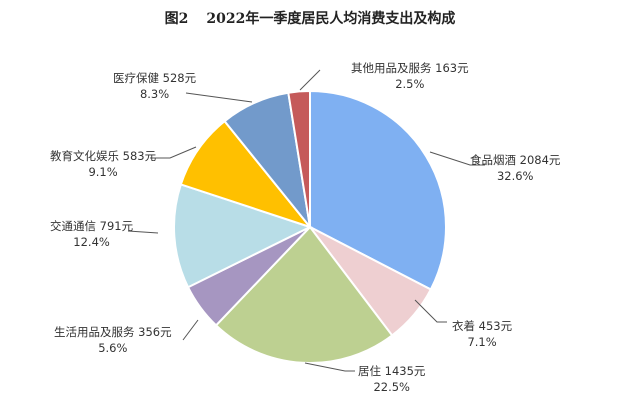 The image size is (620, 401). Describe the element at coordinates (155, 78) in the screenshot. I see `label-healthcare-value: 医疗保健 528元` at that location.